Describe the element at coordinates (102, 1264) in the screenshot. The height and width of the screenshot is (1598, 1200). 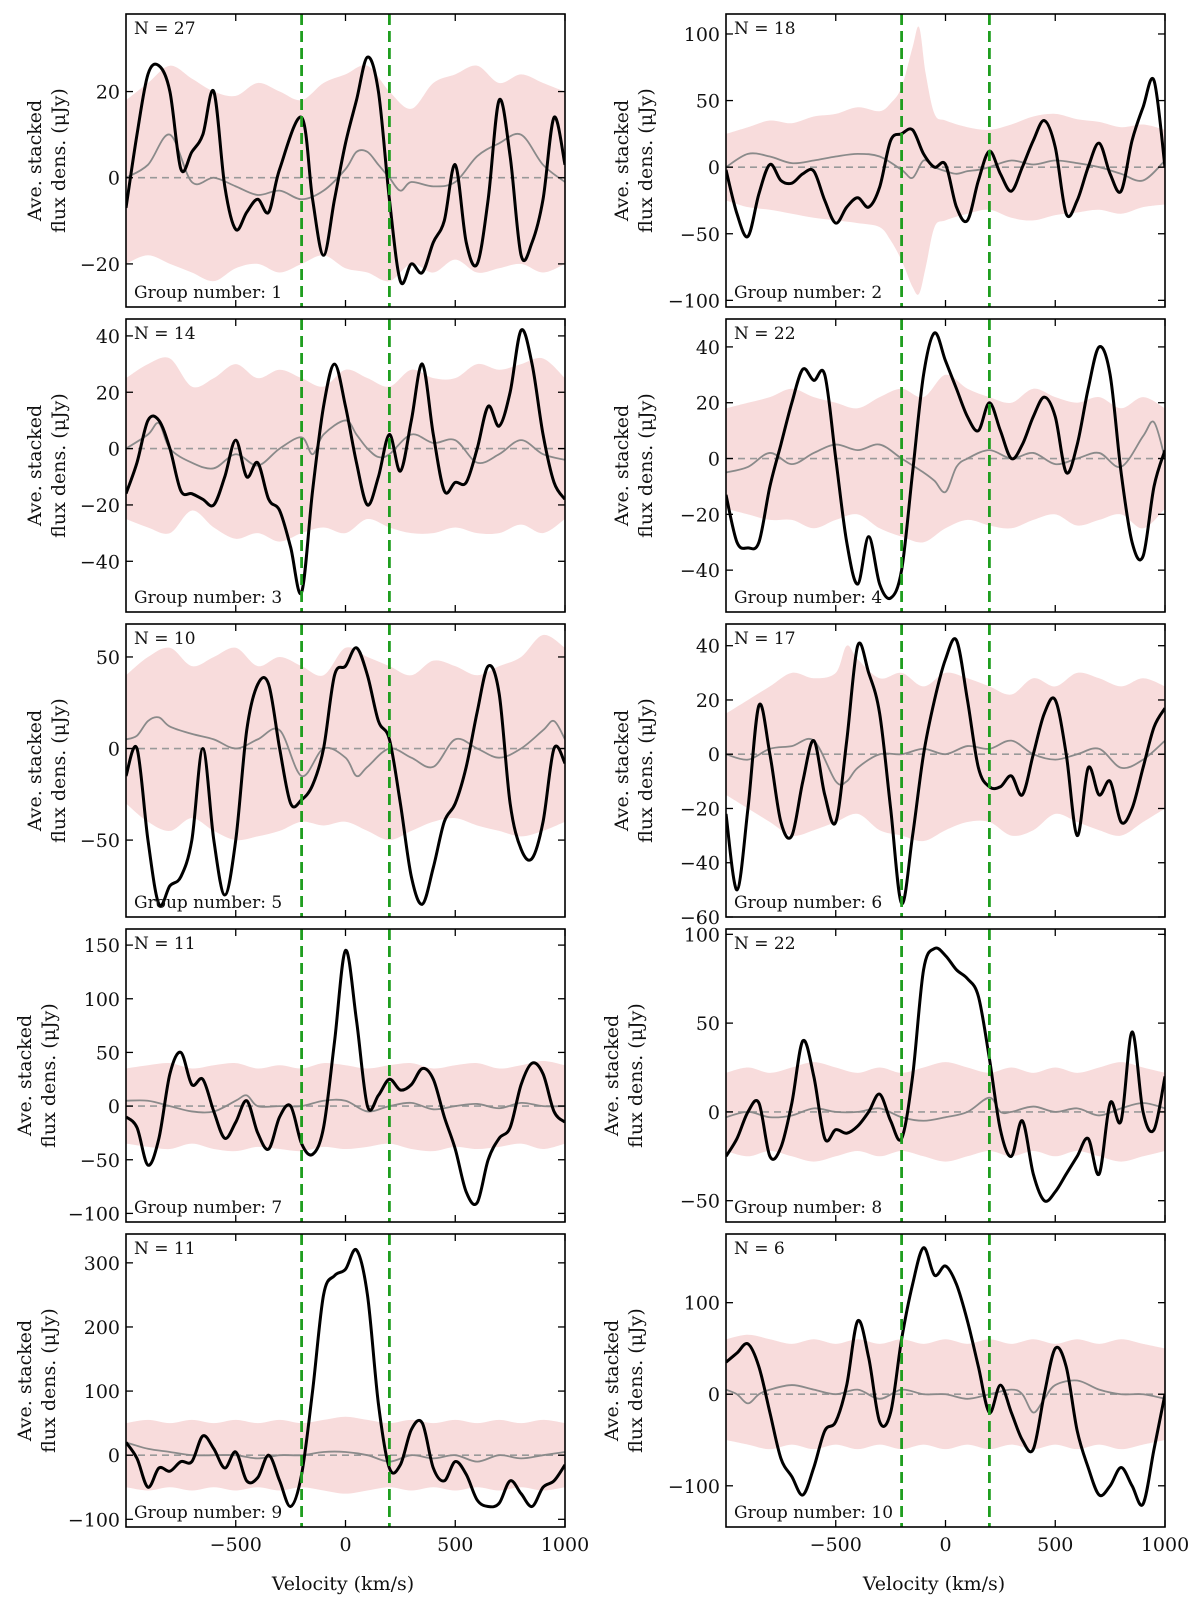
I see `y-tick-label: 300` at that location.